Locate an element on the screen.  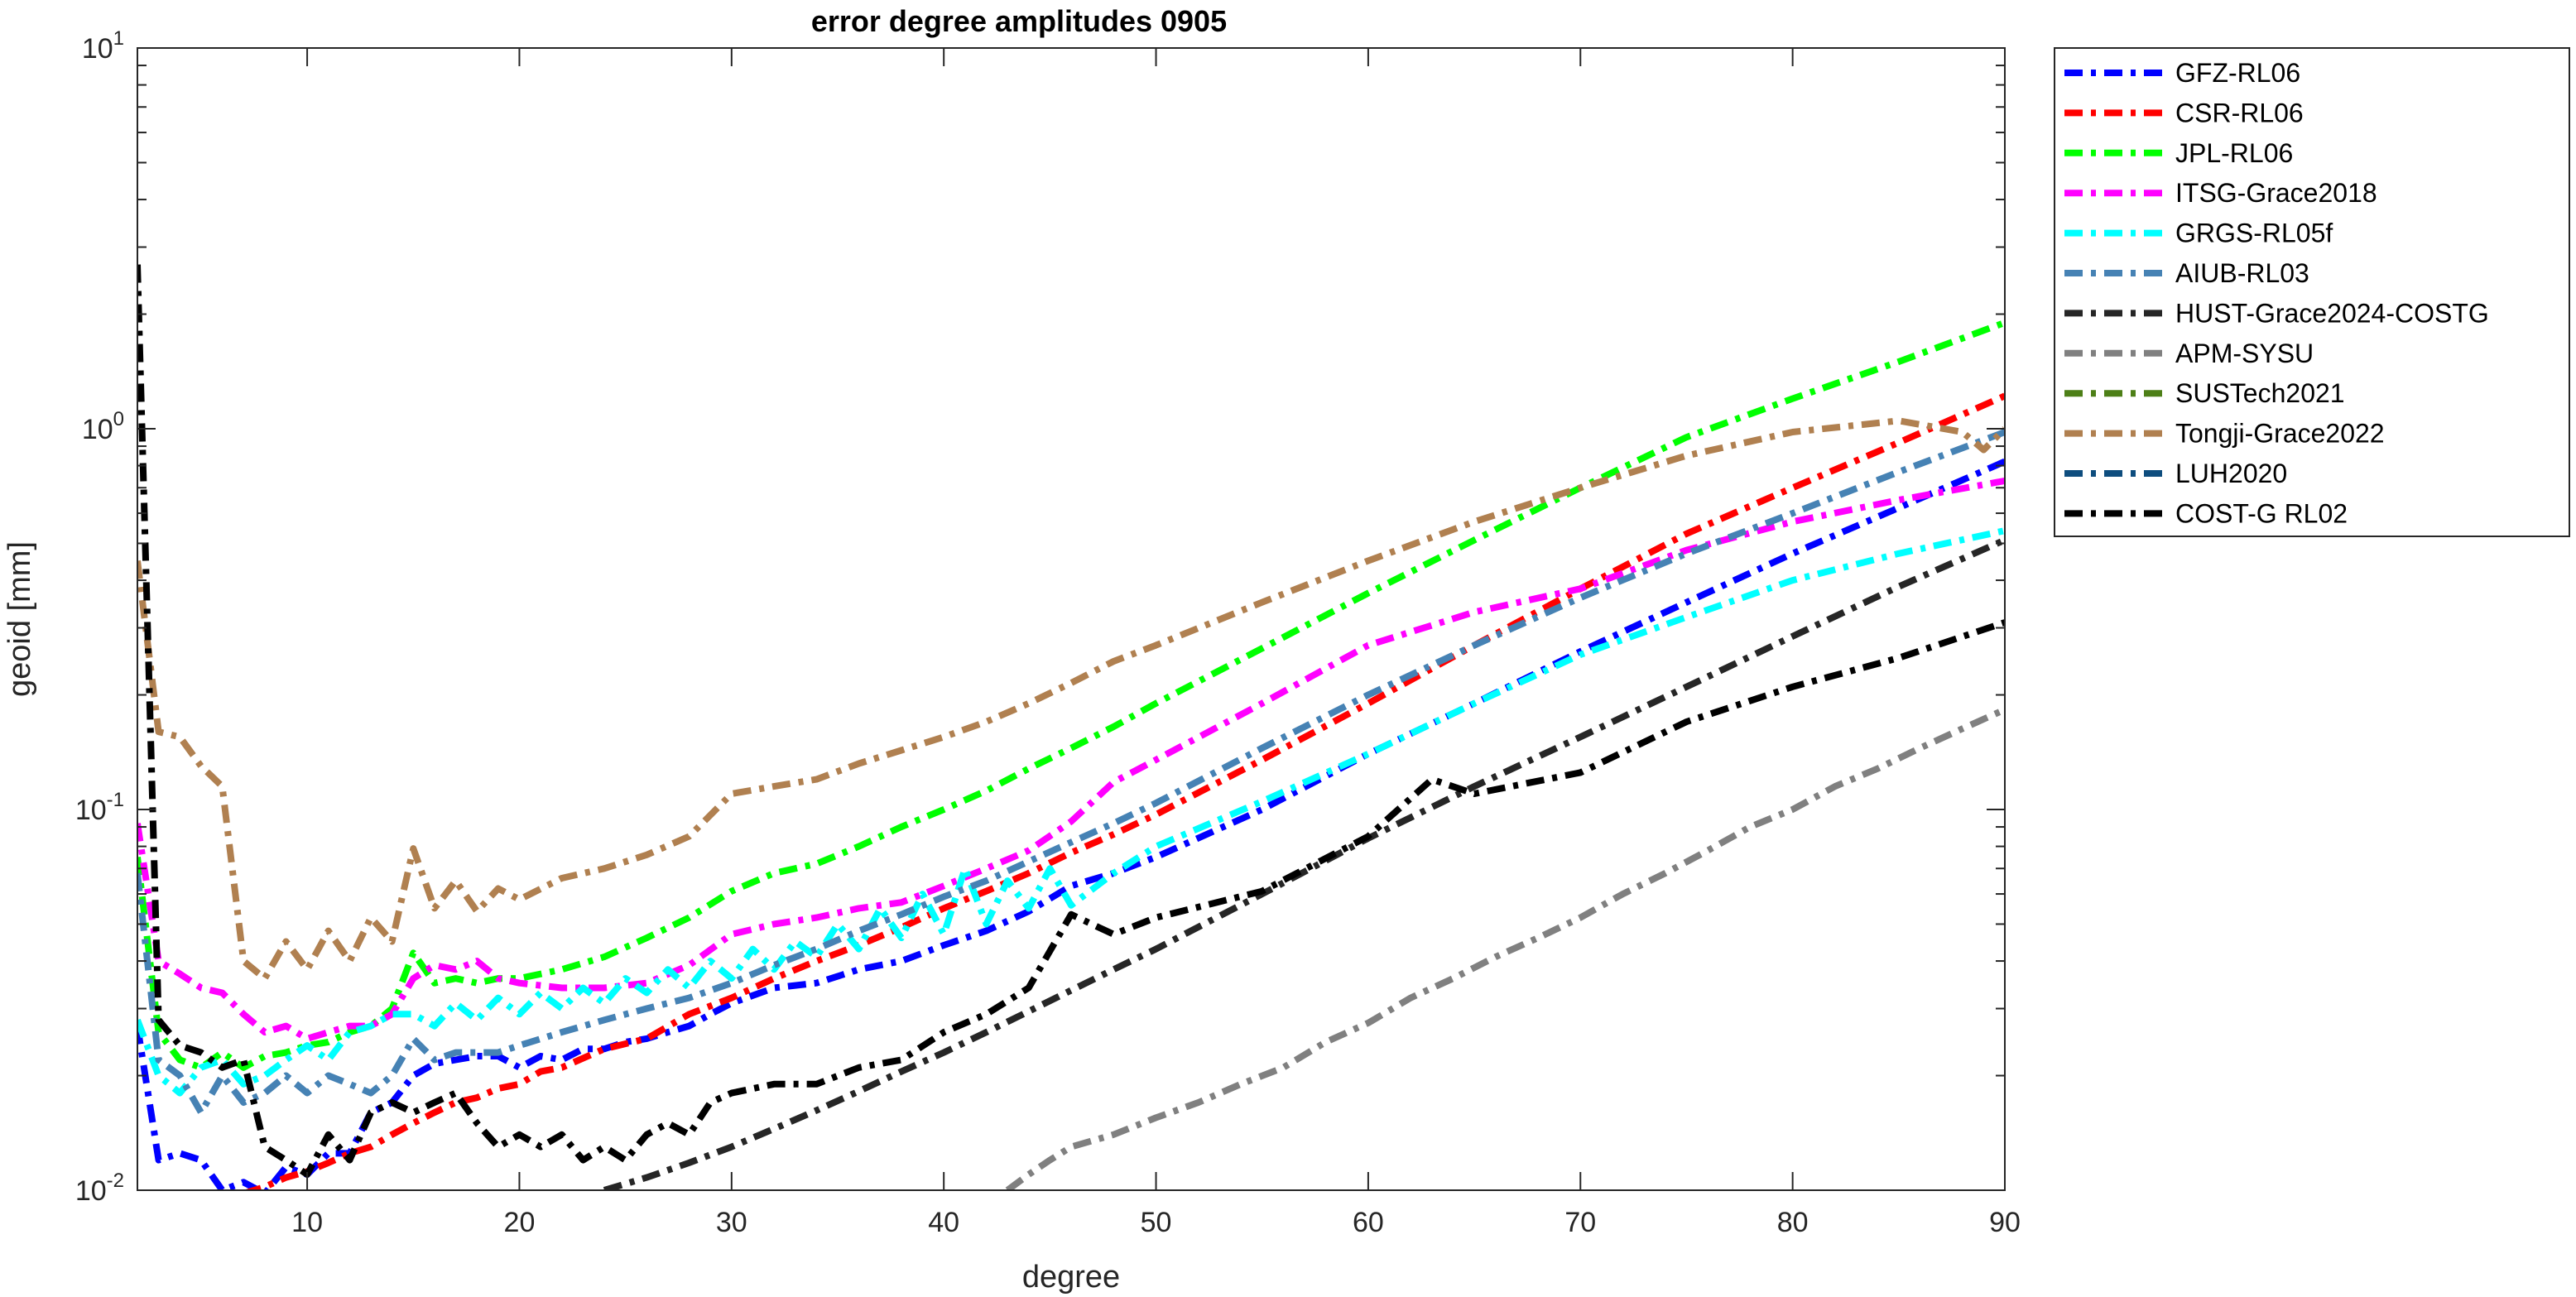
y-axis-label: geoid [mm] is located at coordinates (19, 619).